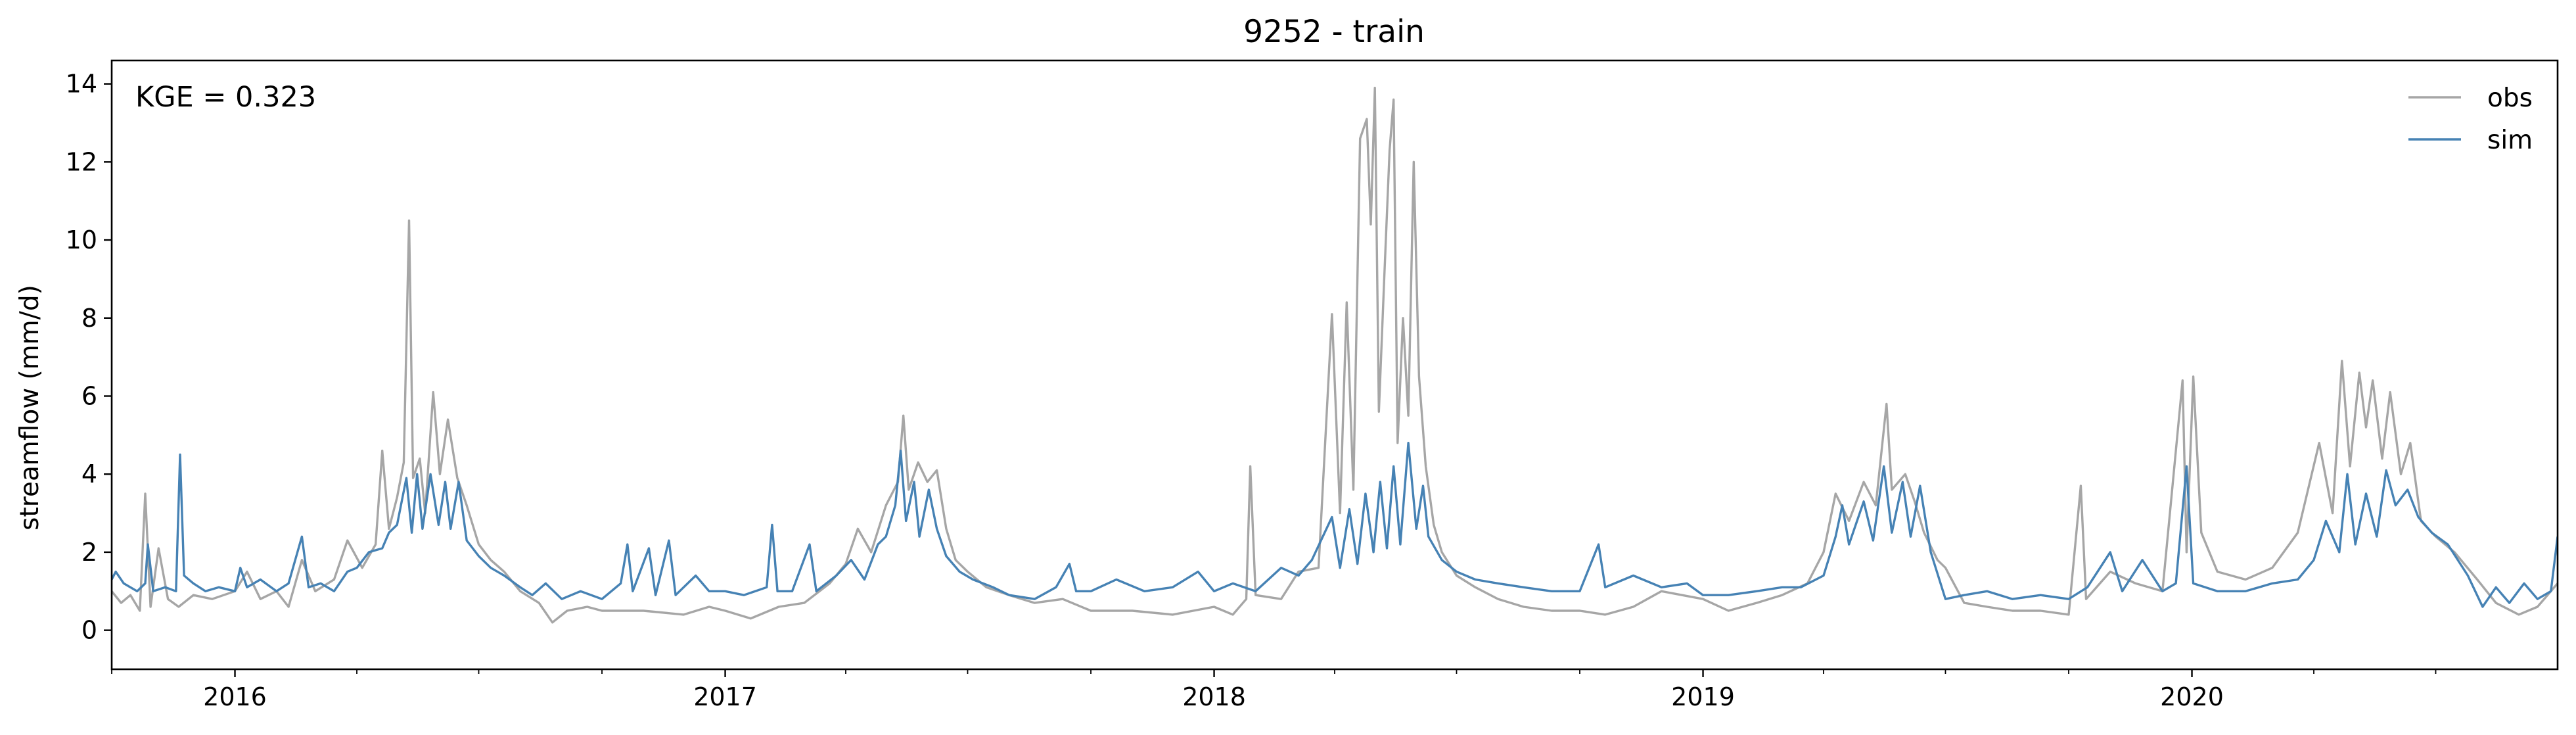 The image size is (2576, 735). I want to click on y-tick-label: 10, so click(82, 239).